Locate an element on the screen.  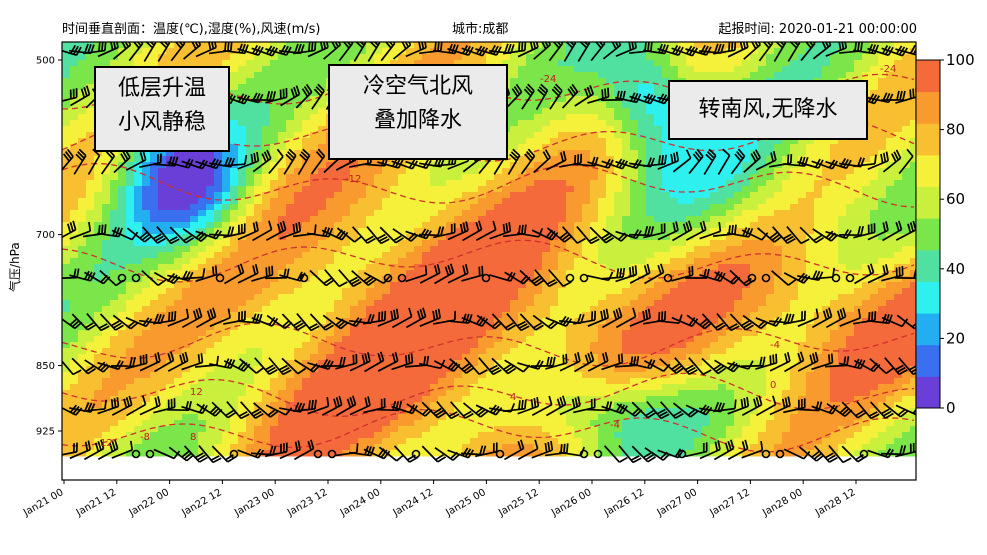
x-tick-label: Jan21 00 is located at coordinates (43, 503).